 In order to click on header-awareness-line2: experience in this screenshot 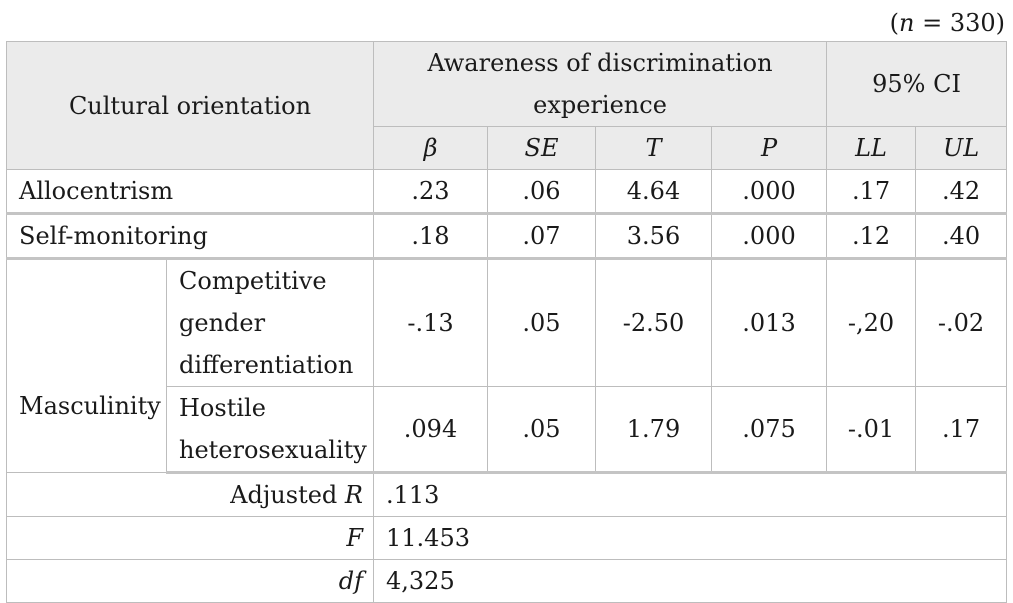, I will do `click(600, 105)`.